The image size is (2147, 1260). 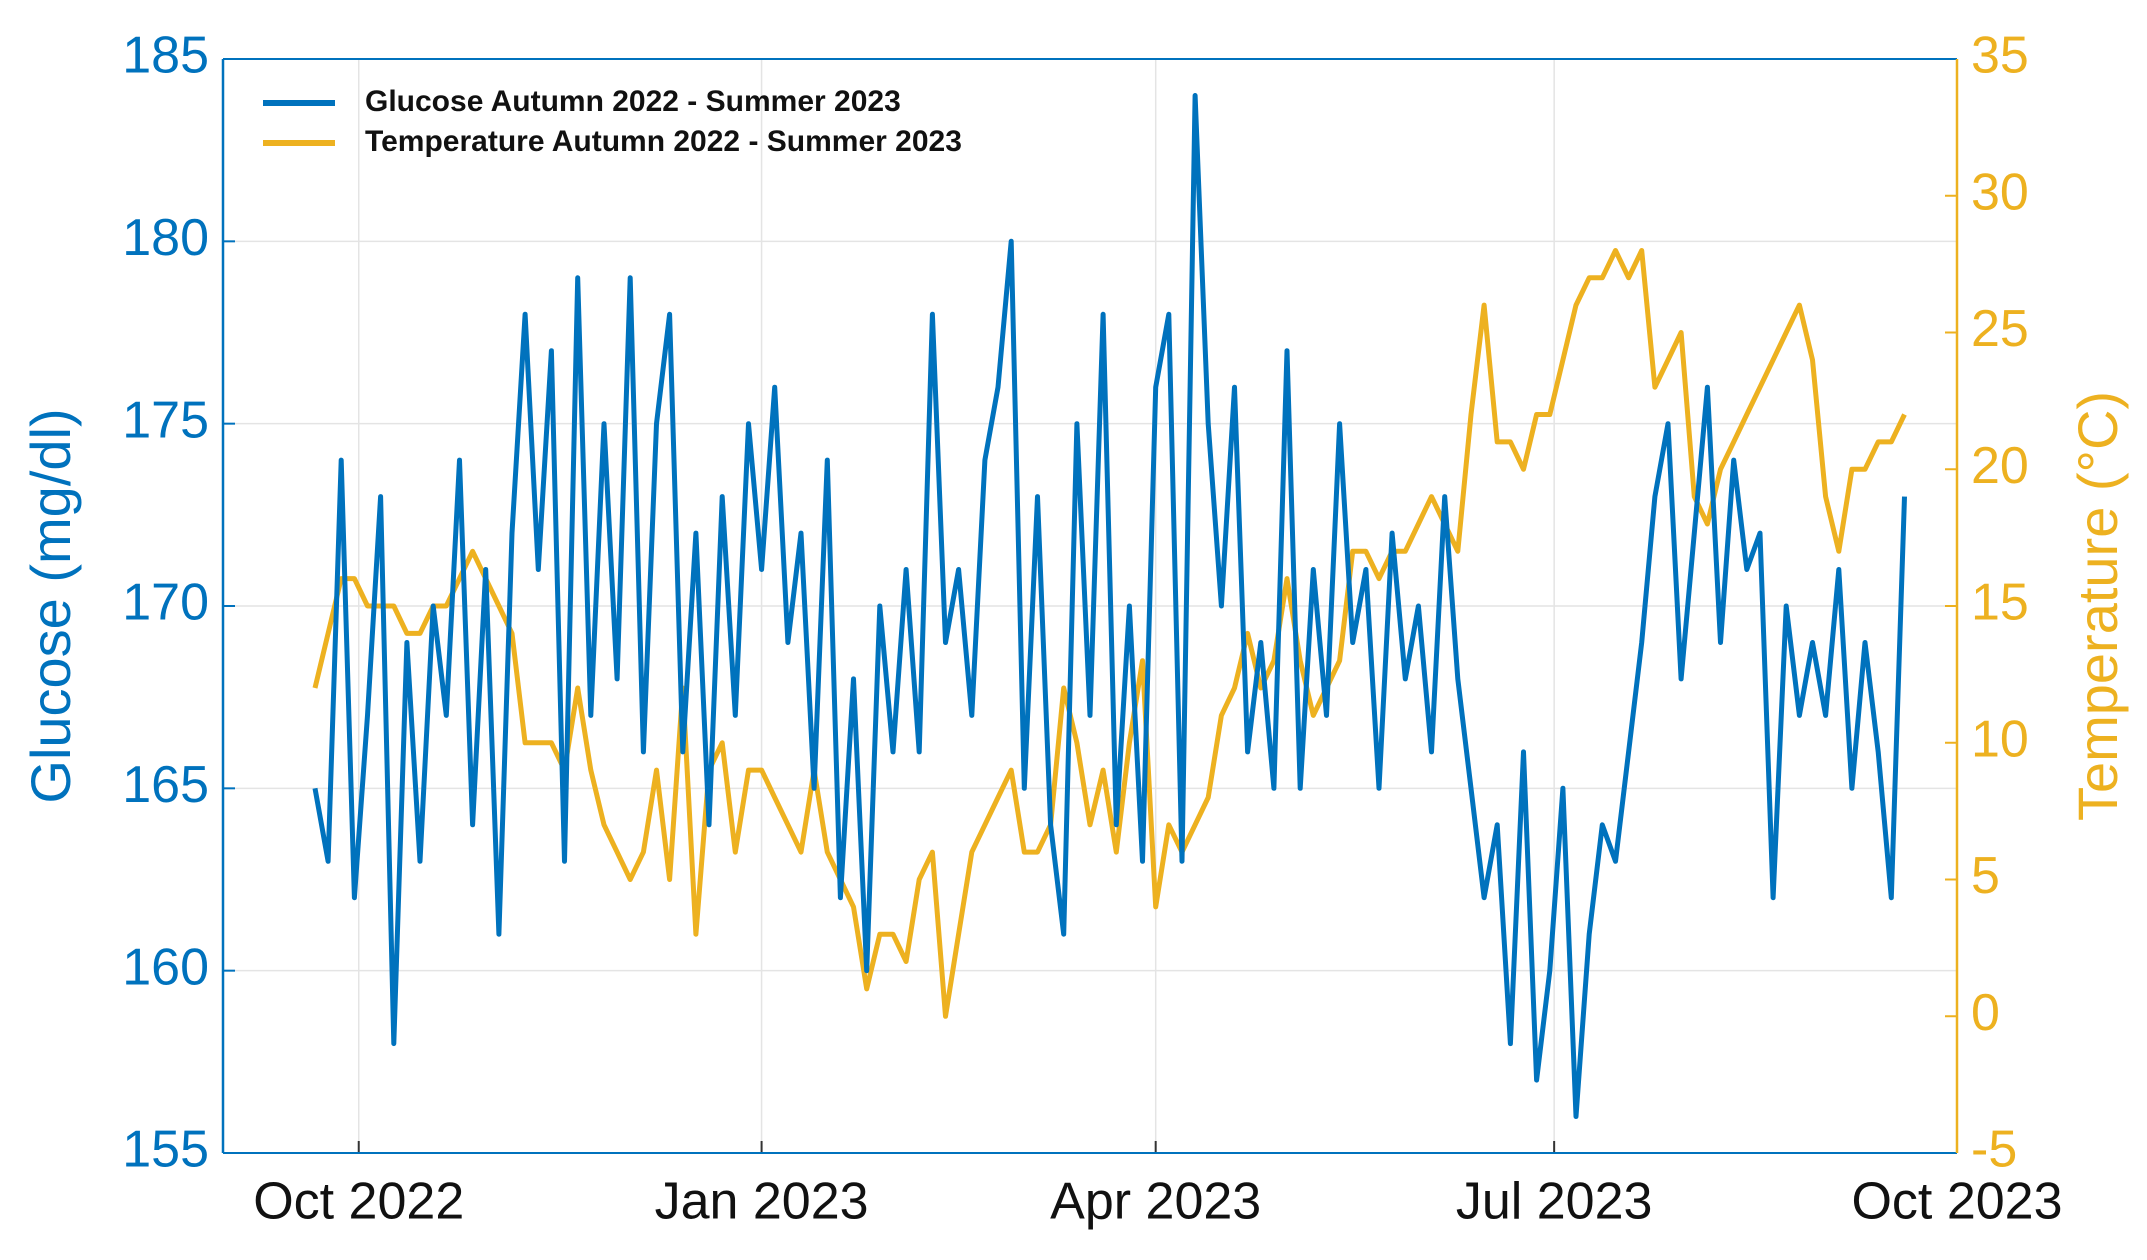 What do you see at coordinates (2000, 329) in the screenshot?
I see `y2-tick-label: 25` at bounding box center [2000, 329].